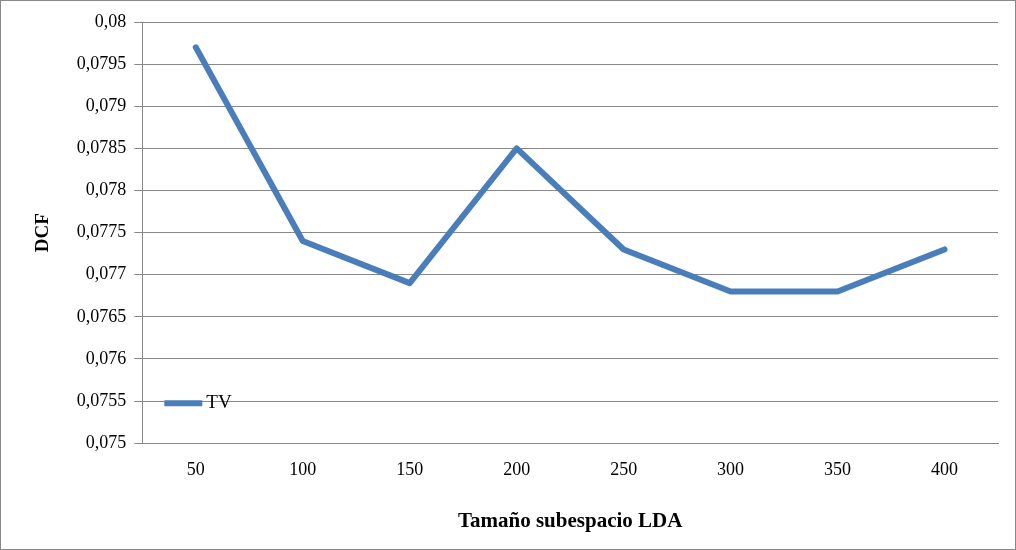 Image resolution: width=1016 pixels, height=550 pixels. I want to click on y-tick-label: 0,079, so click(106, 104).